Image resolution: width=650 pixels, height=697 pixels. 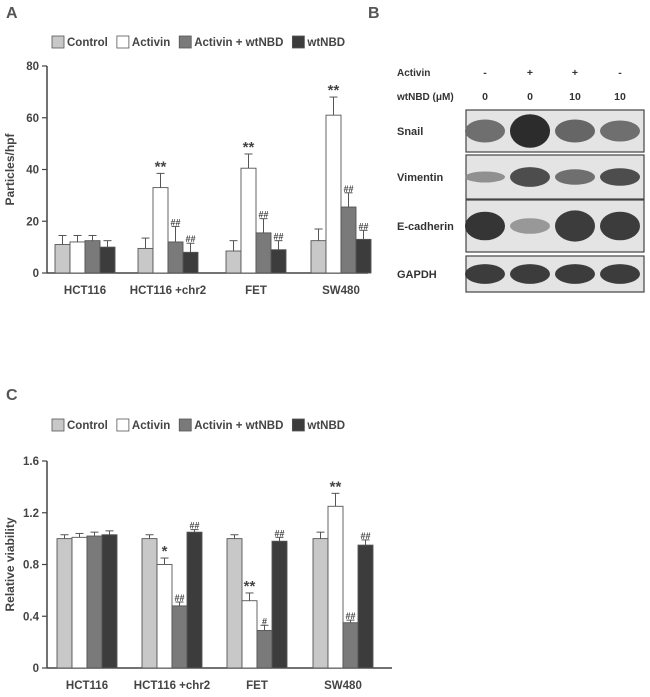 What do you see at coordinates (413, 73) in the screenshot?
I see `blot-header-label: Activin` at bounding box center [413, 73].